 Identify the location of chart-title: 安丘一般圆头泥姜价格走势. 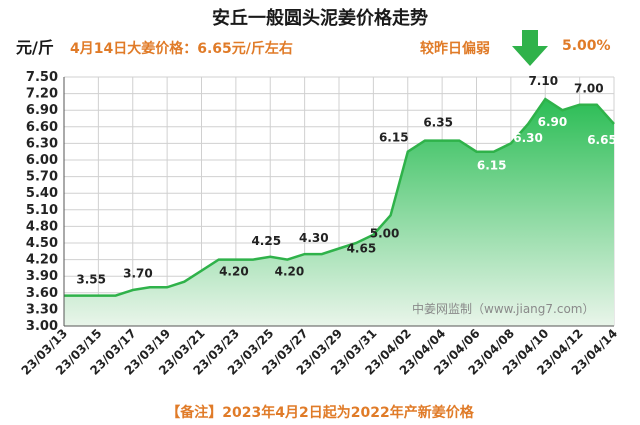
(320, 18).